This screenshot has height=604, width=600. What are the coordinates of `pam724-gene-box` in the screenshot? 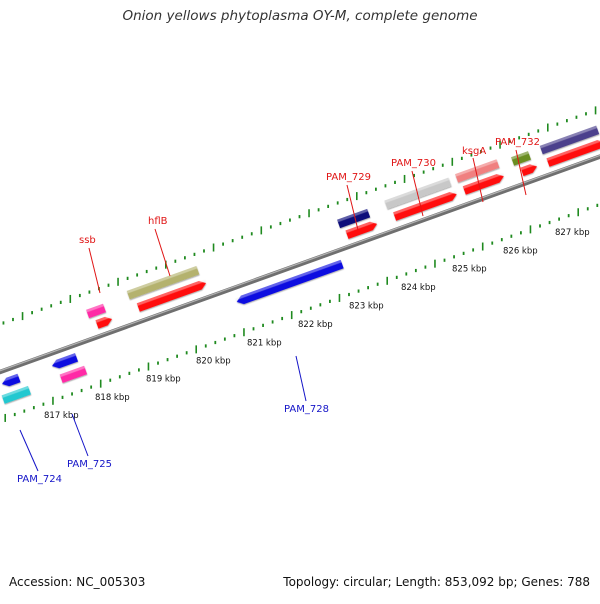 It's located at (16, 394).